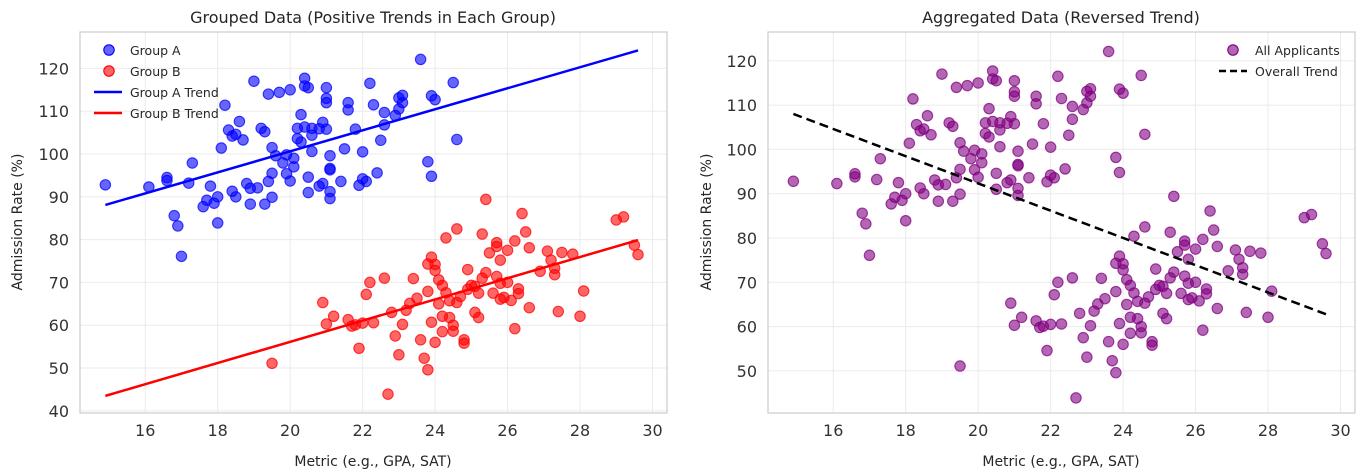  I want to click on left-x-tick-label: 16, so click(145, 430).